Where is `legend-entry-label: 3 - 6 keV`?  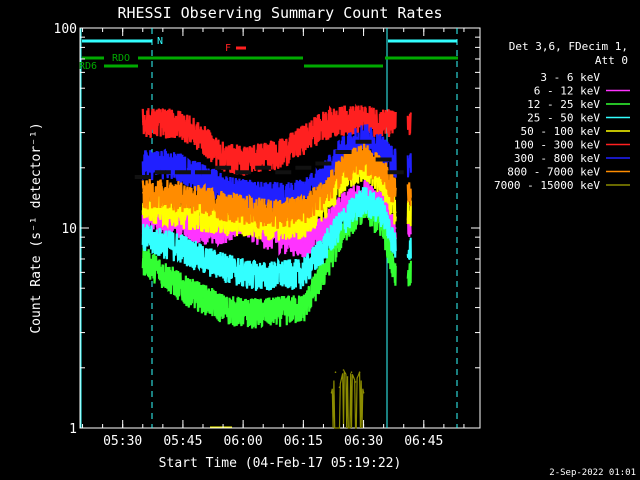
legend-entry-label: 3 - 6 keV is located at coordinates (570, 77).